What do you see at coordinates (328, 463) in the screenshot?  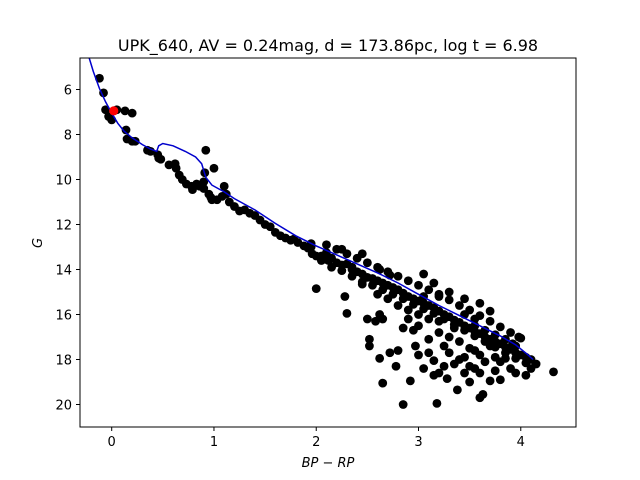 I see `x-axis-label: BP − RP` at bounding box center [328, 463].